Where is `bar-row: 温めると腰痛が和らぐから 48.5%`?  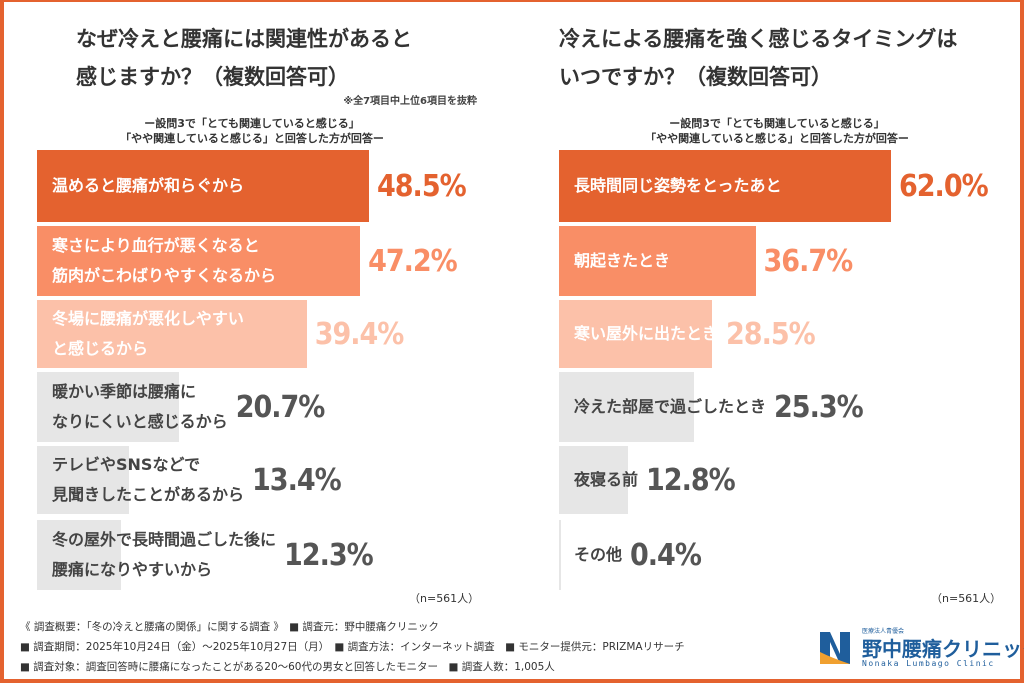
bar-row: 温めると腰痛が和らぐから 48.5% is located at coordinates (252, 186).